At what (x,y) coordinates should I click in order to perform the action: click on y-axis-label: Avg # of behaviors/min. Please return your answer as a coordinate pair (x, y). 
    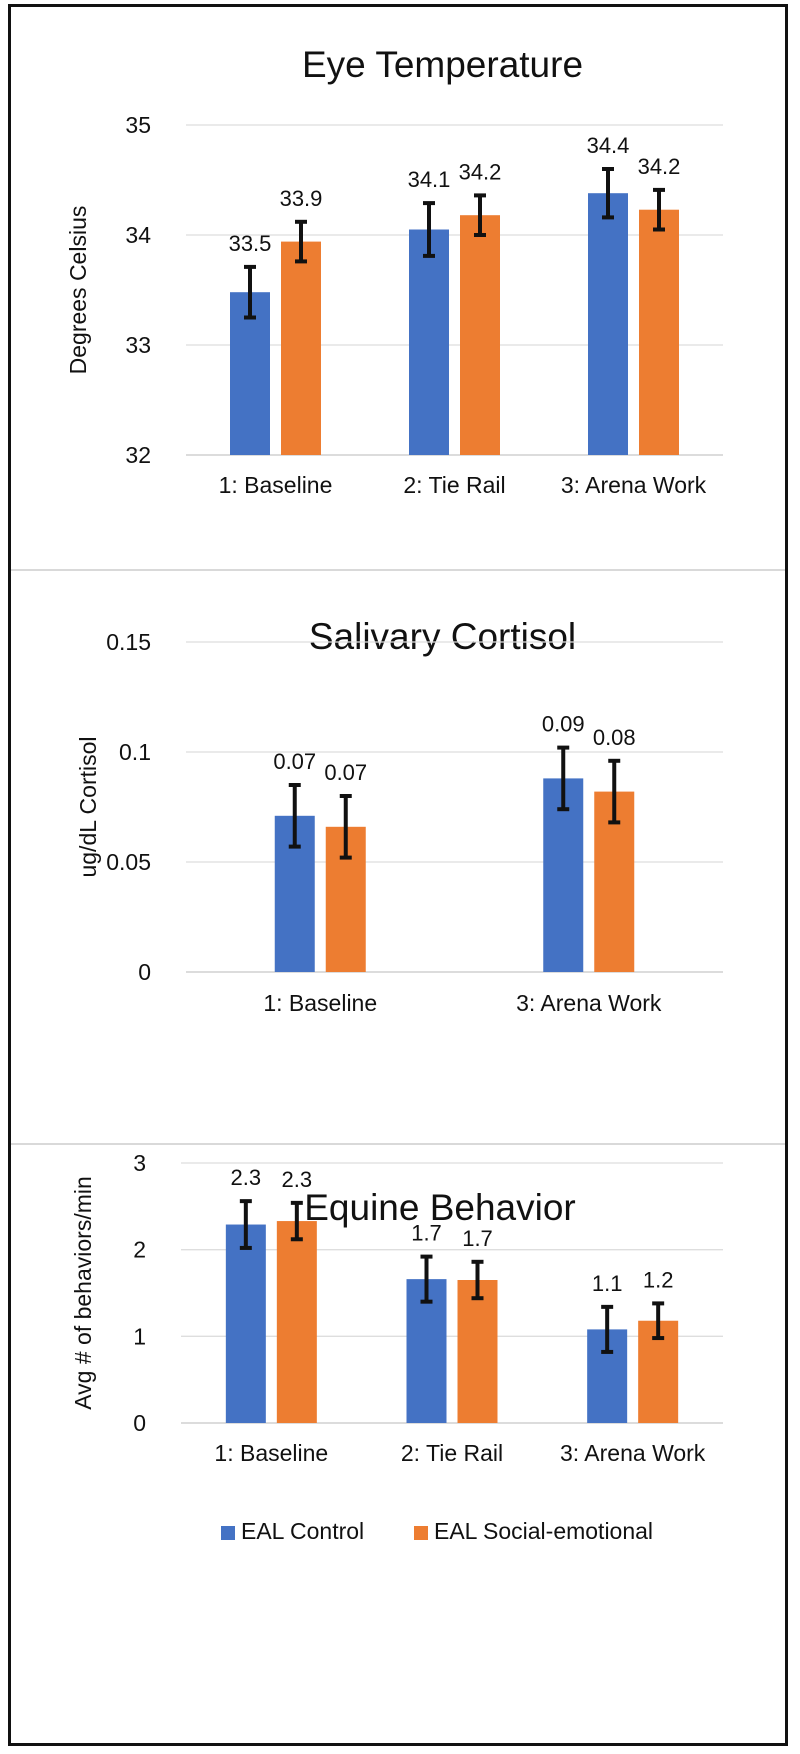
    Looking at the image, I should click on (83, 1293).